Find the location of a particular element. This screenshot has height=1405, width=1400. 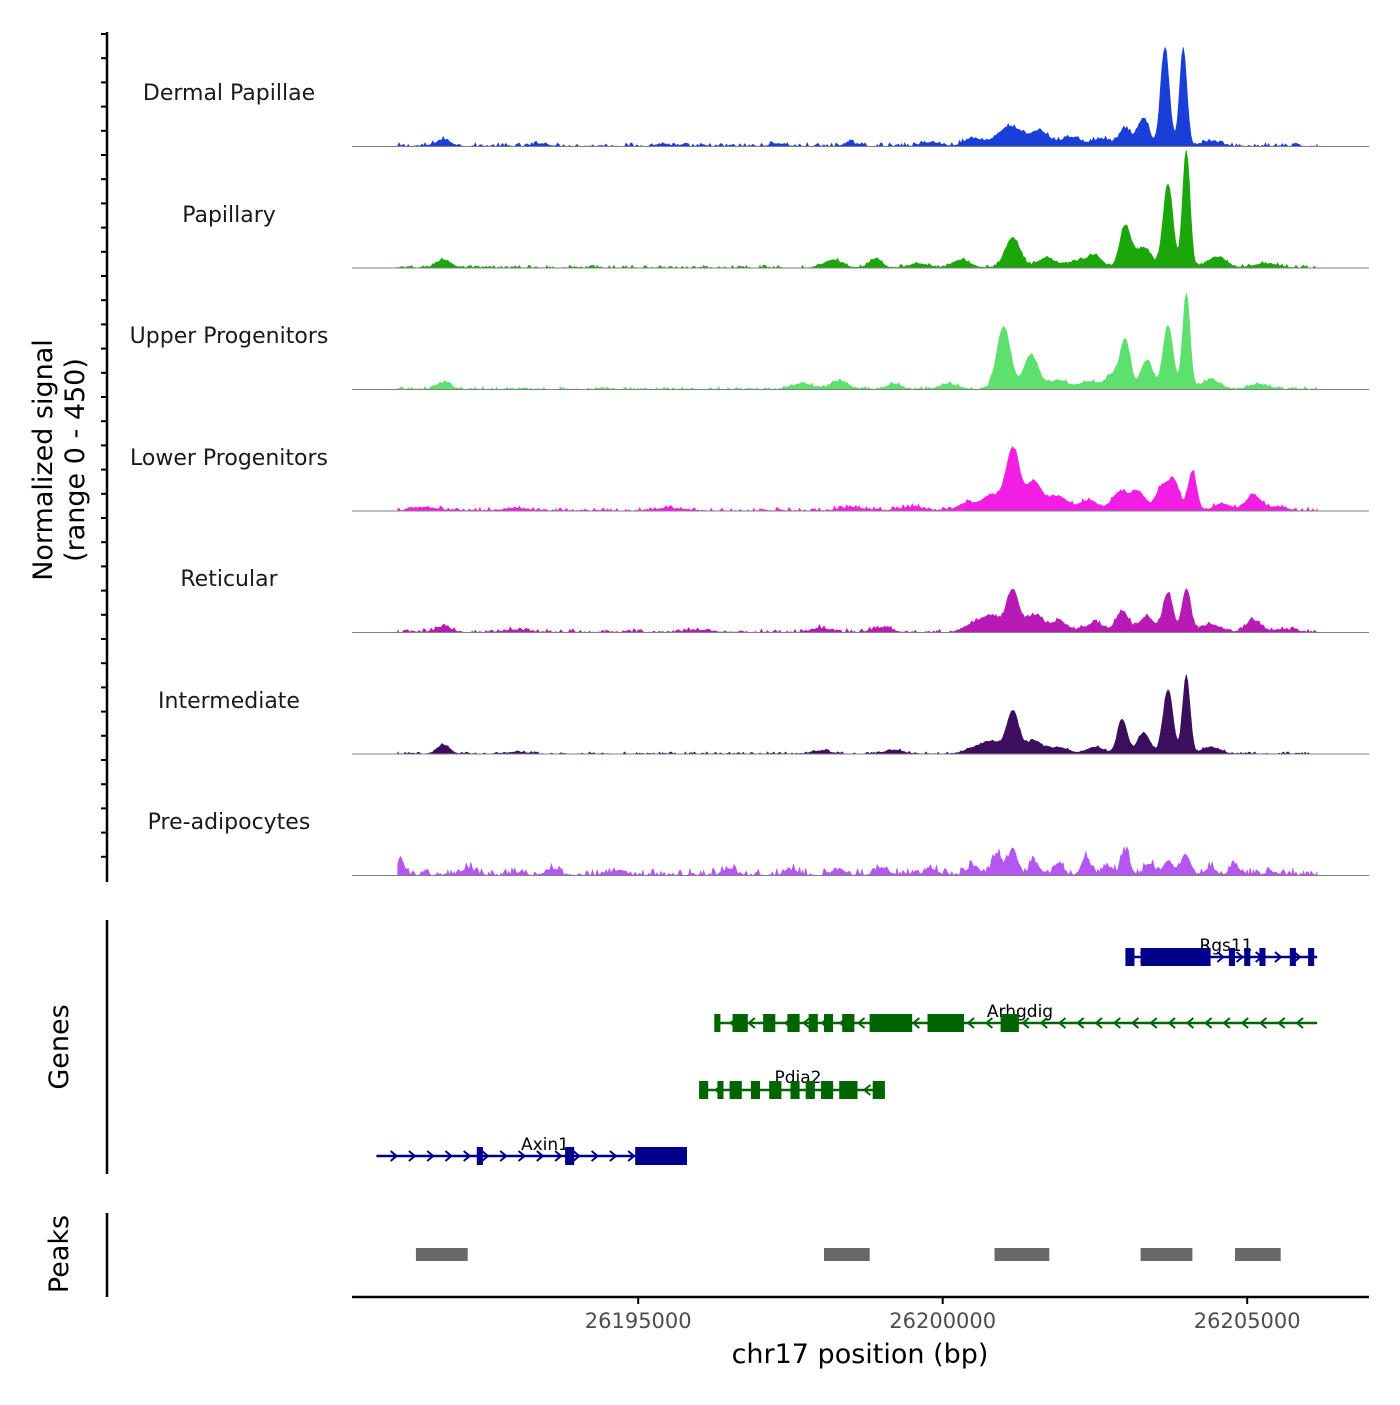

x-tick-label: 26195000 is located at coordinates (638, 1321).